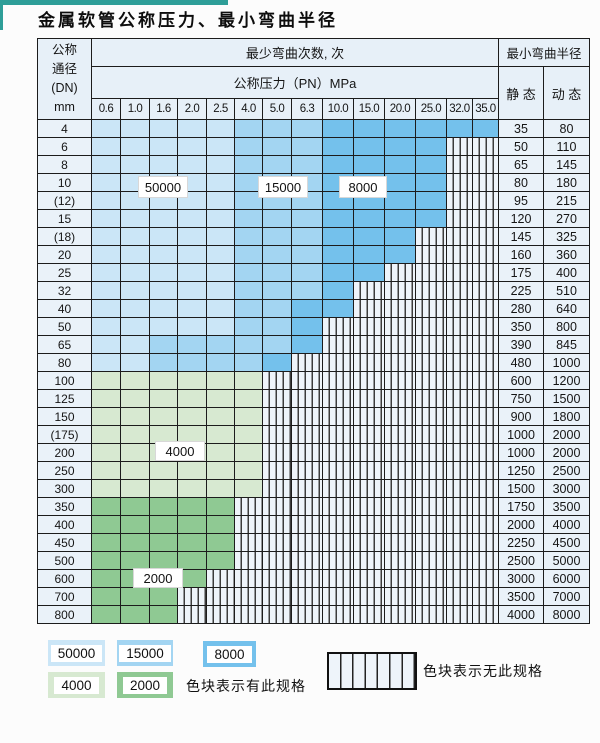 The width and height of the screenshot is (600, 743). I want to click on header-pressure-value: 5.0, so click(277, 109).